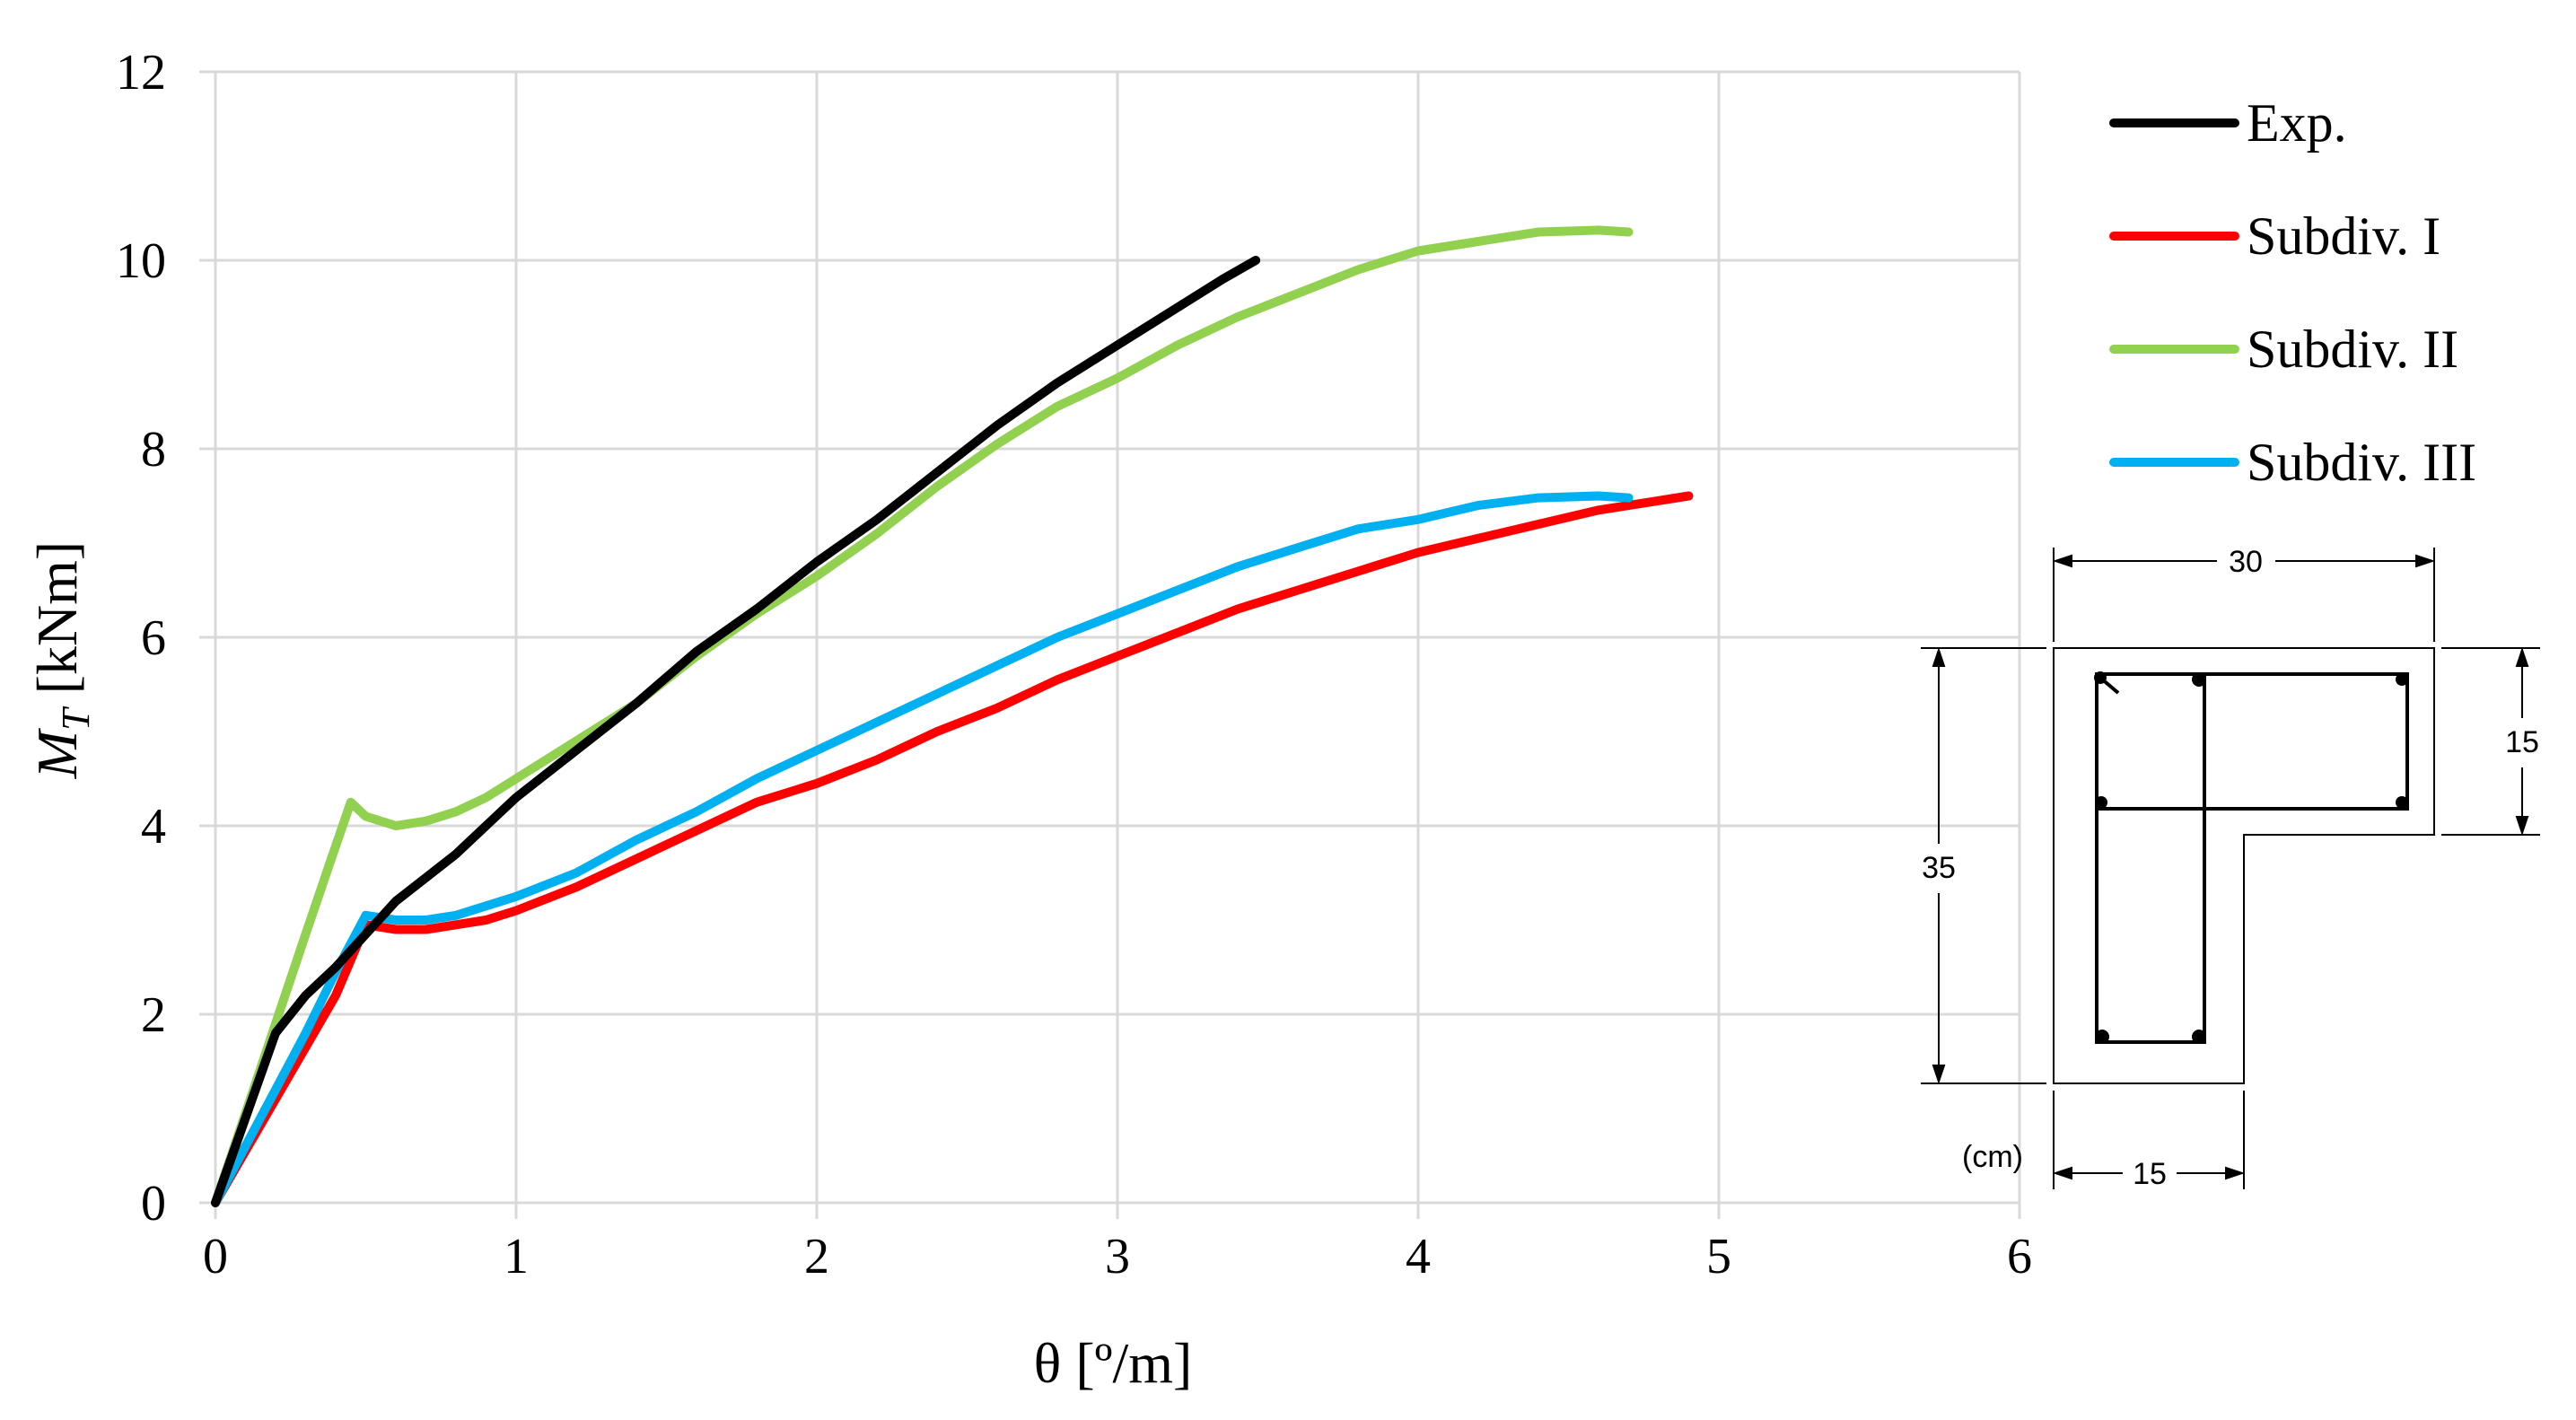 The height and width of the screenshot is (1420, 2576). I want to click on y-axis-label-main: M, so click(57, 753).